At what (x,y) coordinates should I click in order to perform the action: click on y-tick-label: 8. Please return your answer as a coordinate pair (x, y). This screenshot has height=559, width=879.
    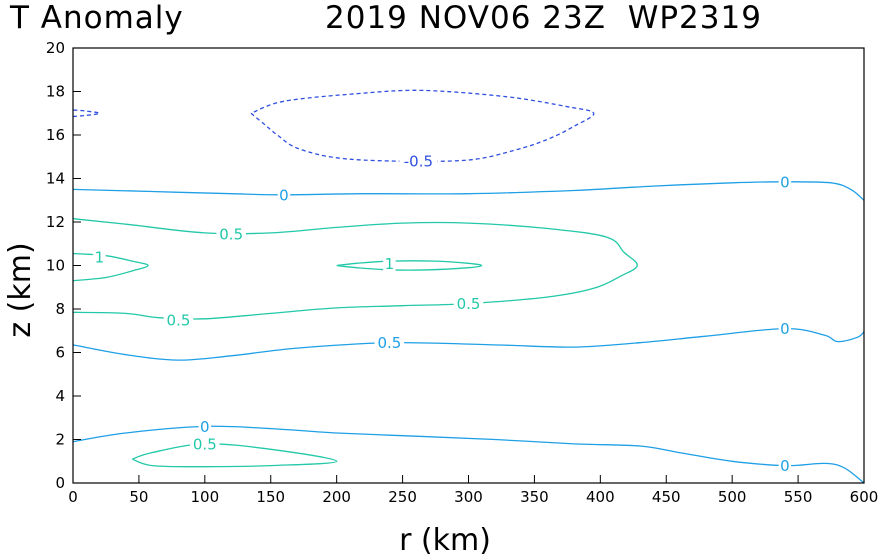
    Looking at the image, I should click on (60, 309).